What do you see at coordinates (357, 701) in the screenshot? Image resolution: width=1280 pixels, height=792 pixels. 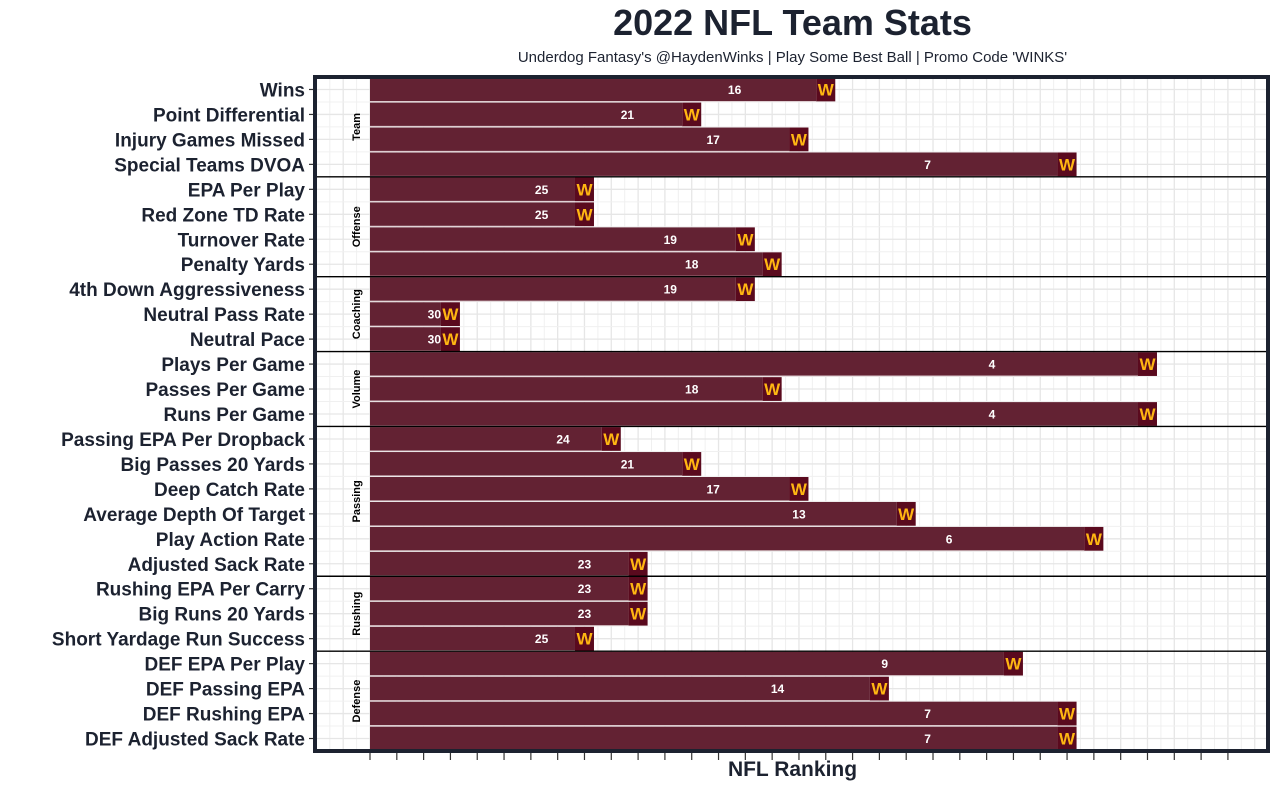 I see `group-label: Defense` at bounding box center [357, 701].